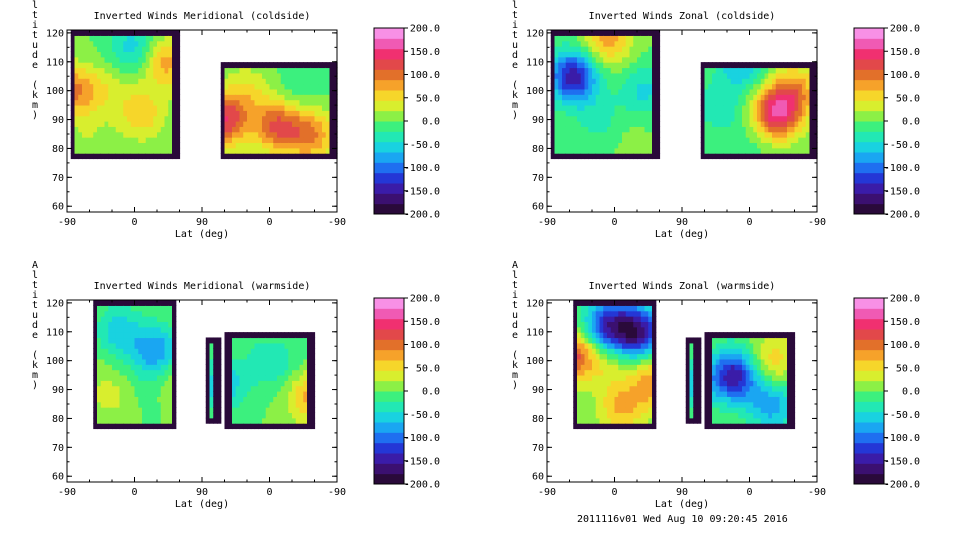 The image size is (960, 540). What do you see at coordinates (431, 122) in the screenshot?
I see `colorbar-label: 0.0` at bounding box center [431, 122].